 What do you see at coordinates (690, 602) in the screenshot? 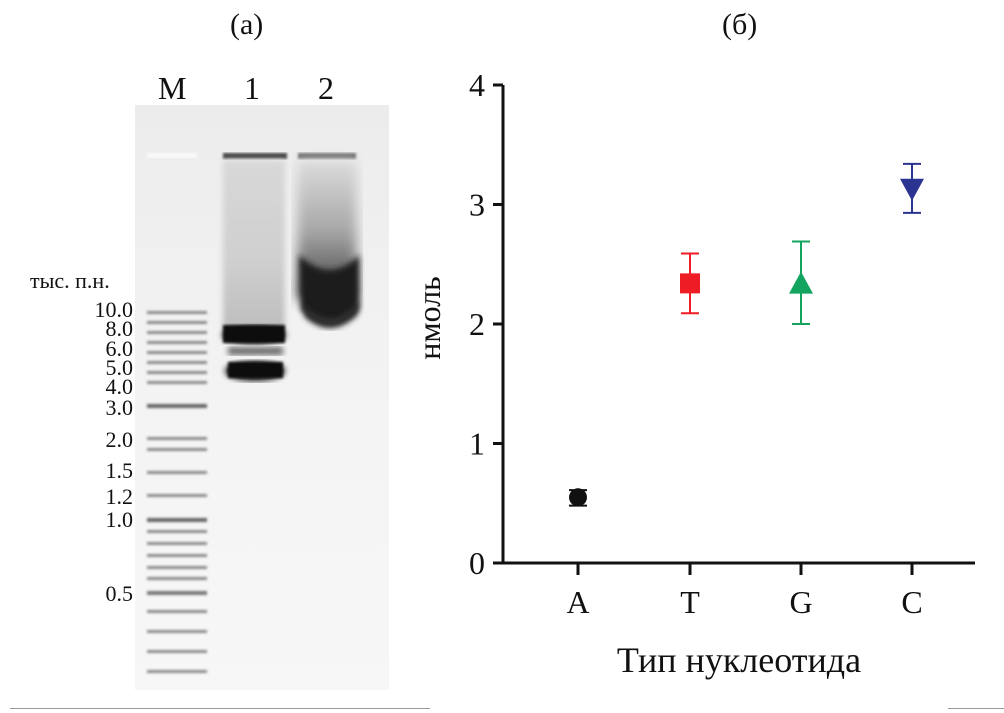
I see `x-tick-label: T` at bounding box center [690, 602].